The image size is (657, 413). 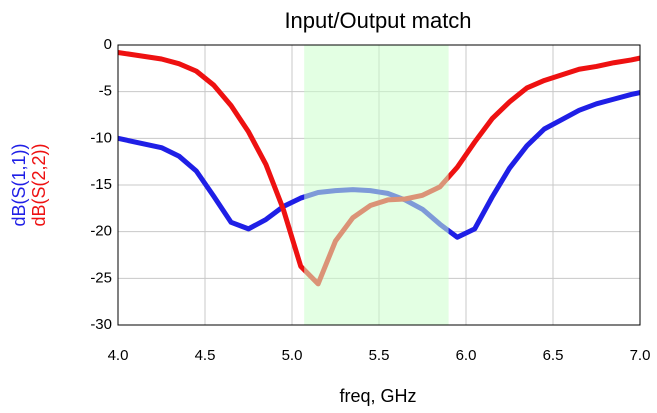 What do you see at coordinates (105, 91) in the screenshot?
I see `y-tick-label: -5` at bounding box center [105, 91].